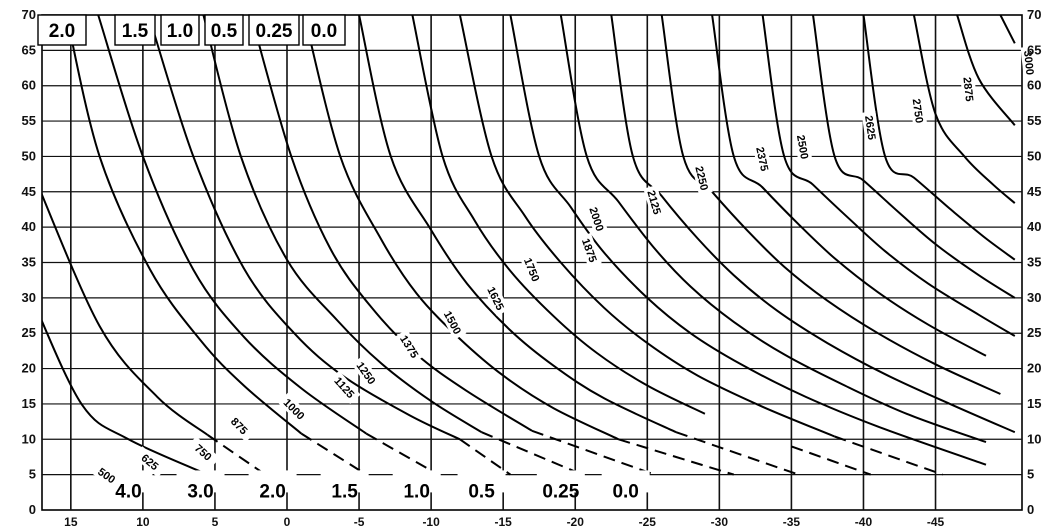  Describe the element at coordinates (29, 262) in the screenshot. I see `y-tick-label-left: 35` at that location.